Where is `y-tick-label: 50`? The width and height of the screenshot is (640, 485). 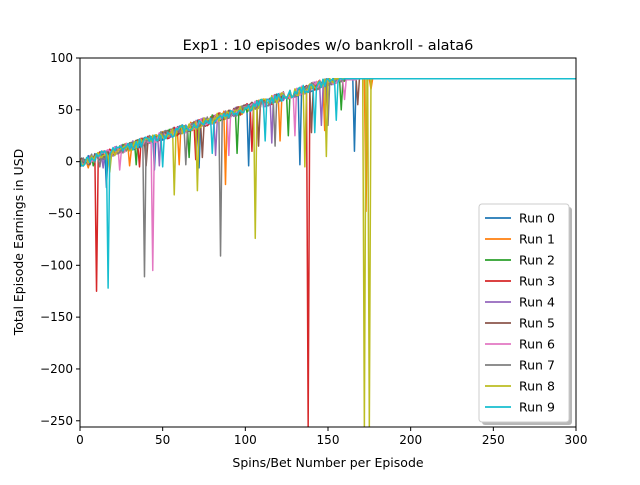
y-tick-label: 50 is located at coordinates (65, 110).